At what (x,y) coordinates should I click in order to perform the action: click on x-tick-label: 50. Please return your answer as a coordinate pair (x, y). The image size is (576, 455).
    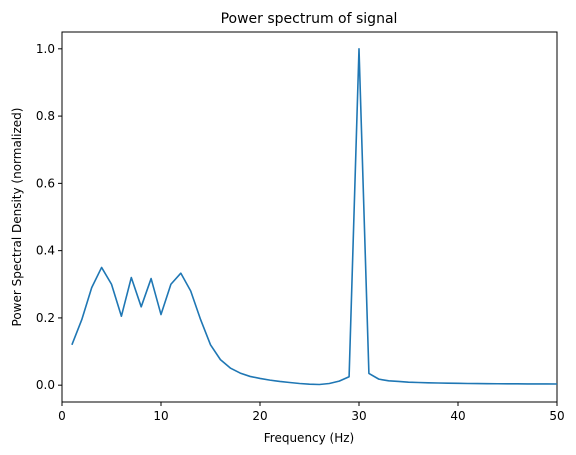
    Looking at the image, I should click on (556, 416).